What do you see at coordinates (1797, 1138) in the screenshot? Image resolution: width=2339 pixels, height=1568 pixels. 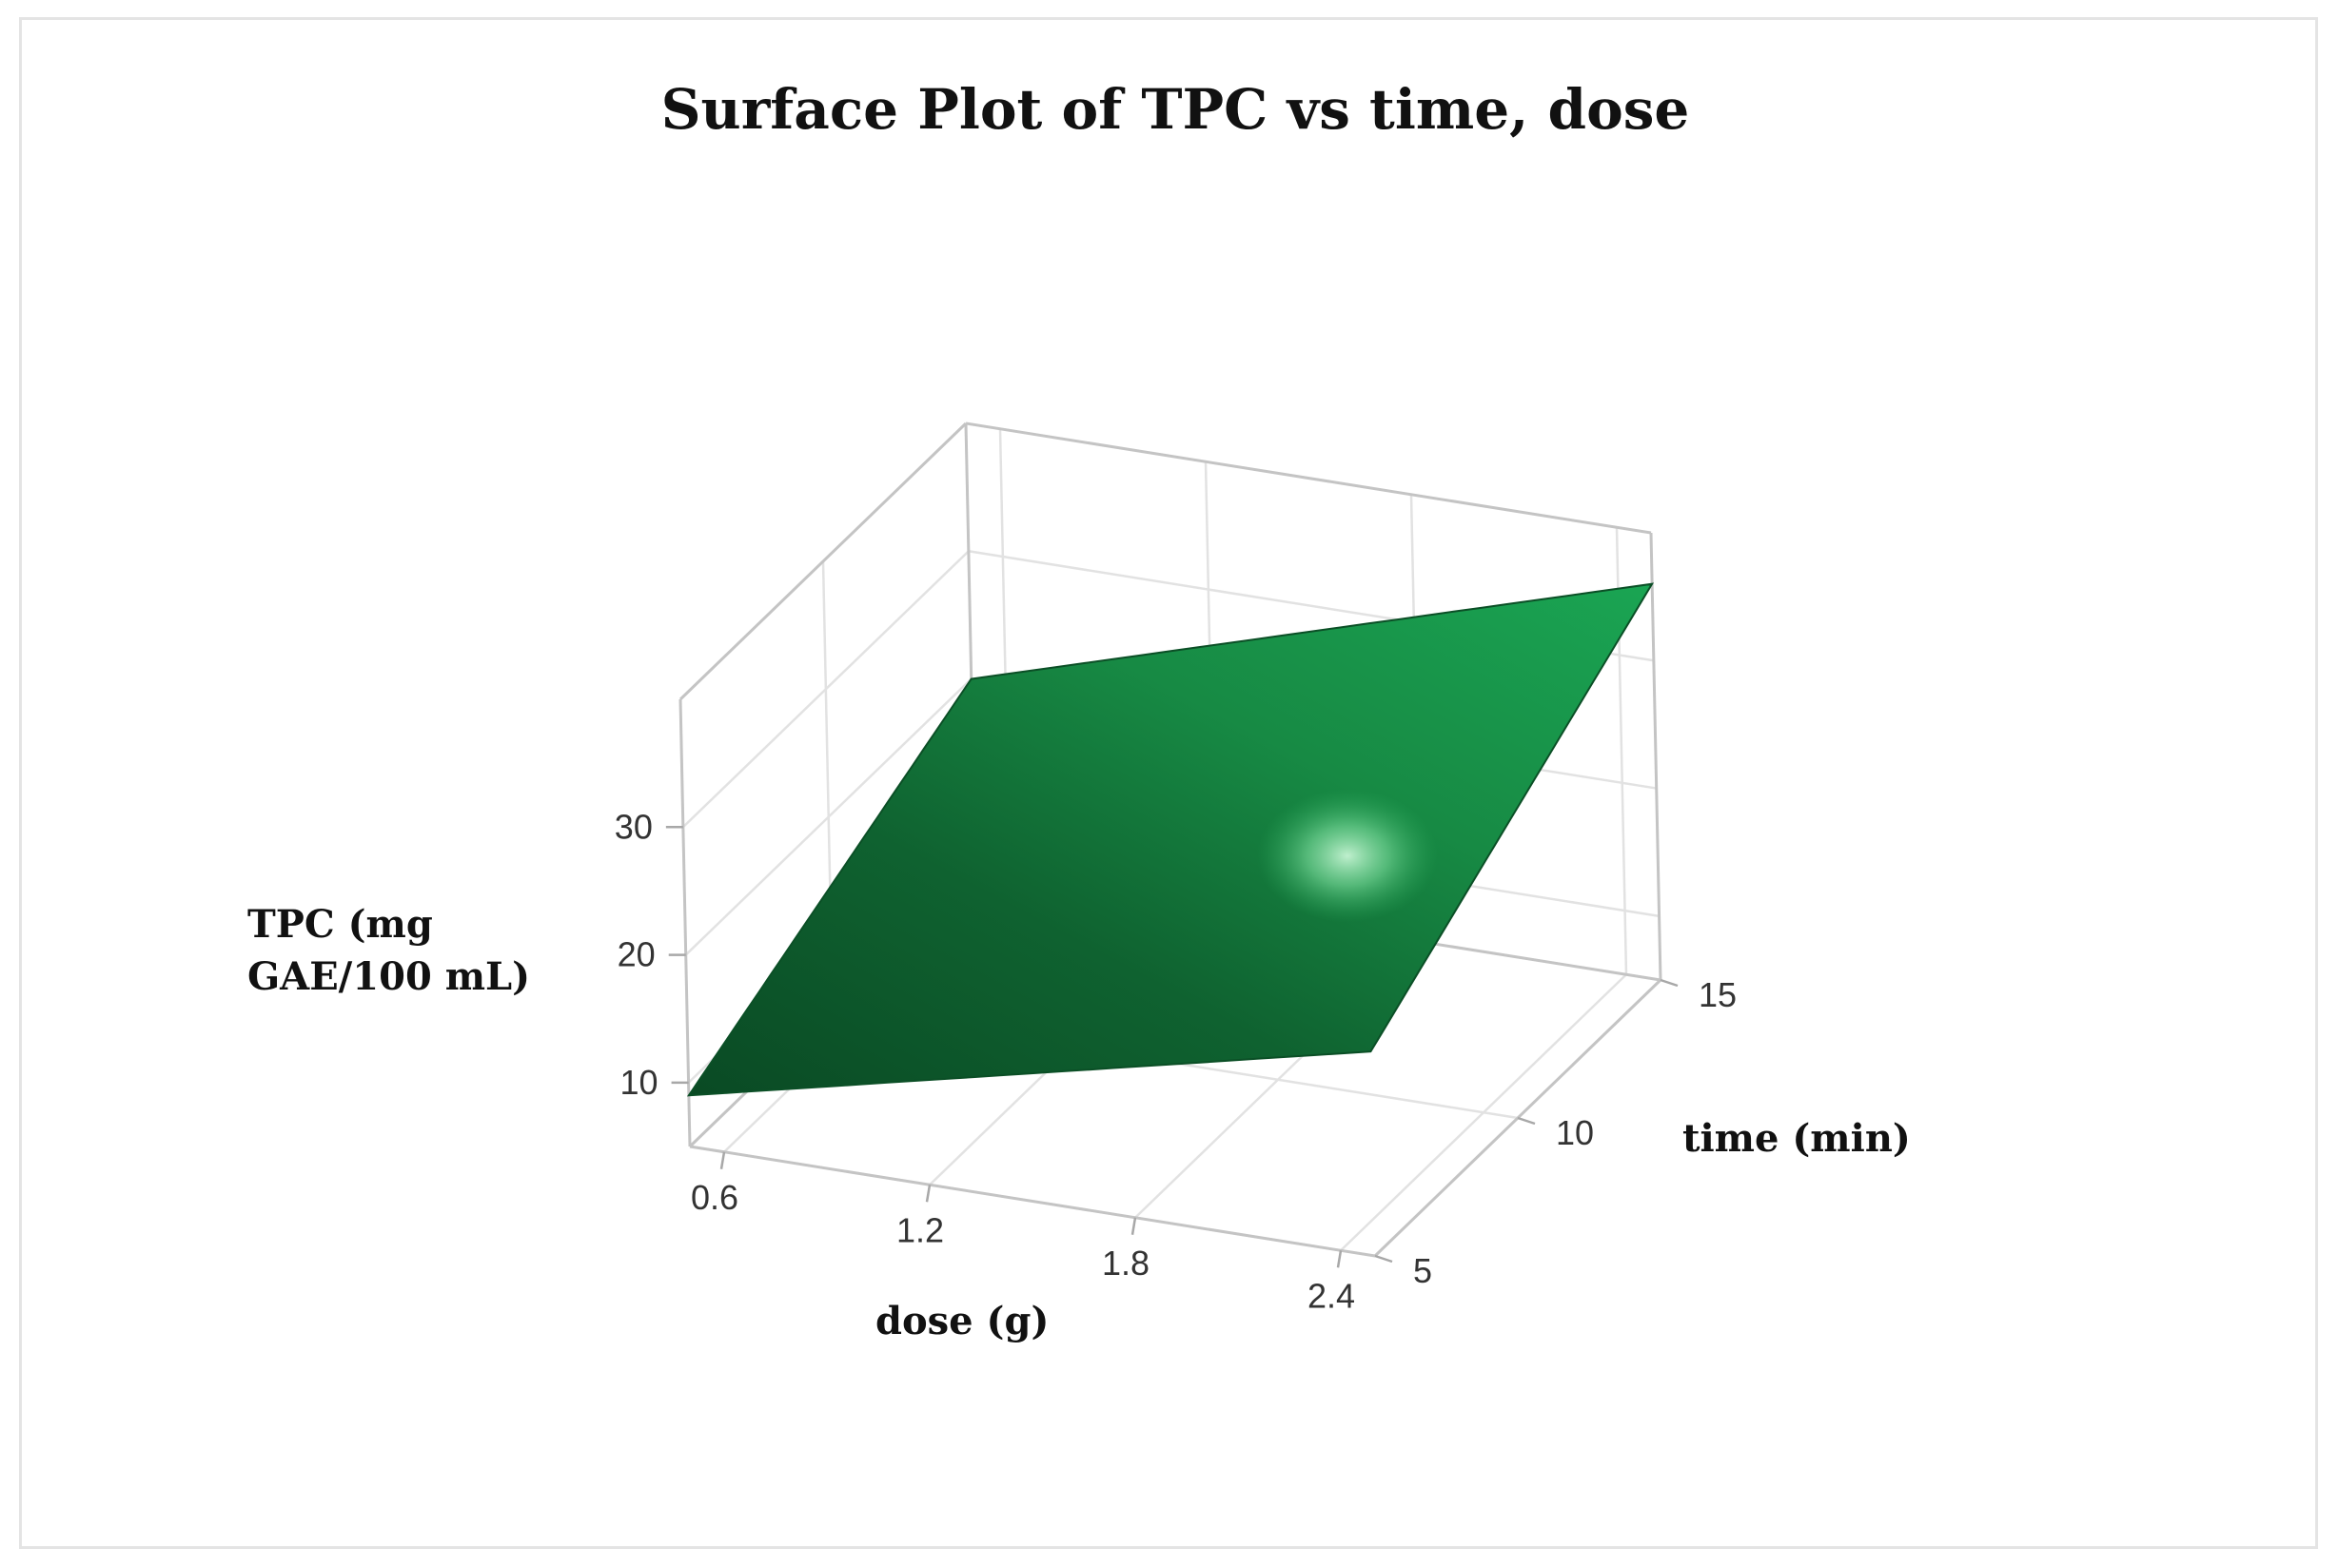 I see `y-axis-title: time (min)` at bounding box center [1797, 1138].